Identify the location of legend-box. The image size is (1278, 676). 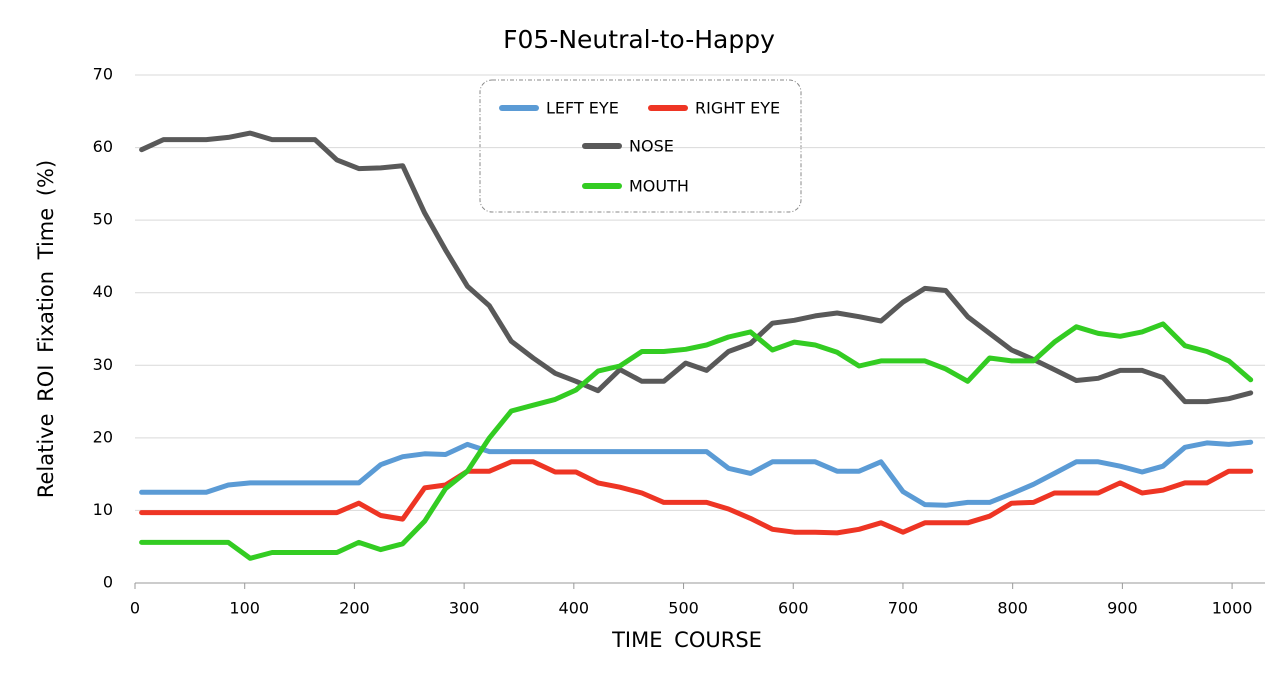
(640, 146).